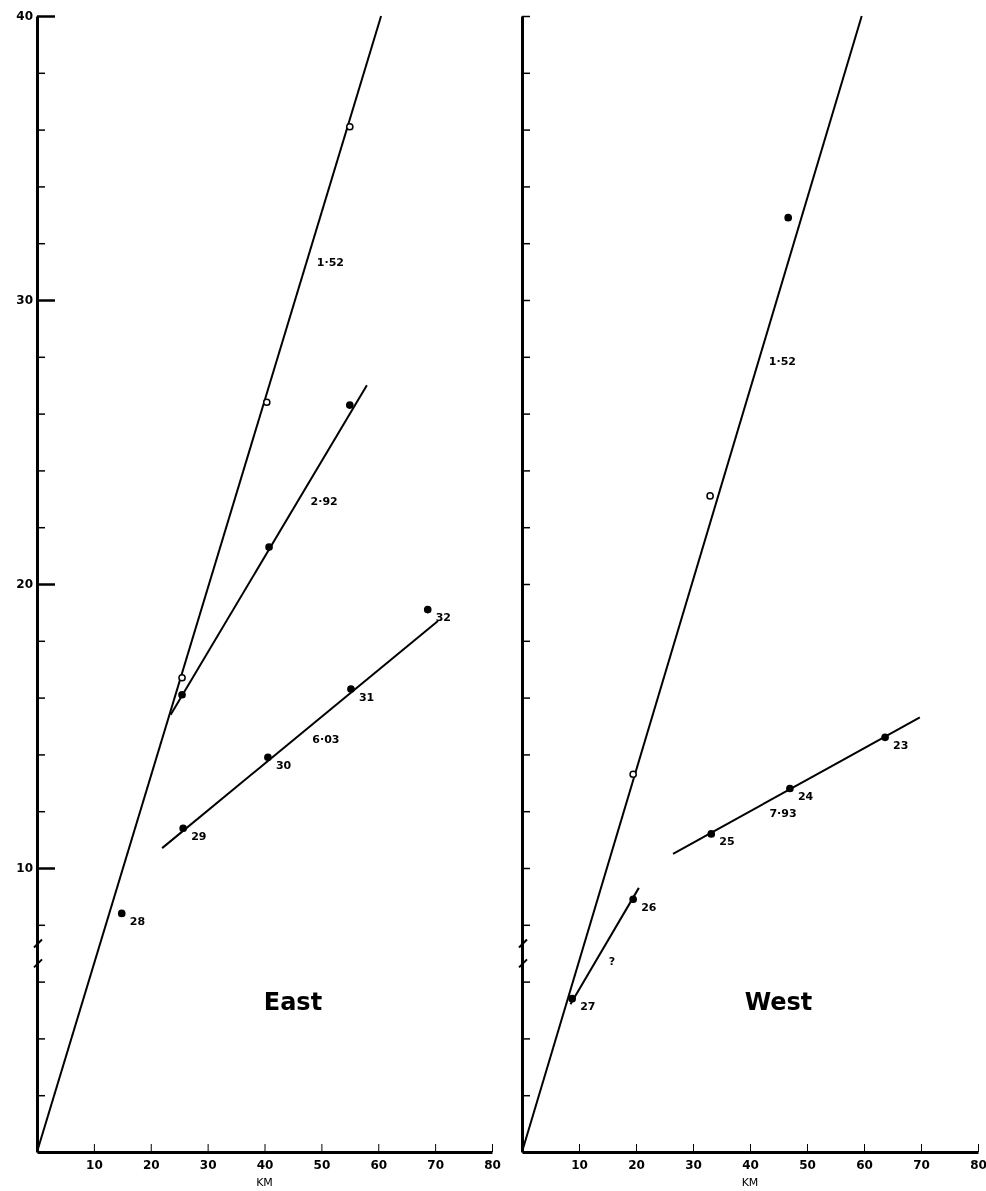 The width and height of the screenshot is (986, 1191). I want to click on y-tick-label: 10, so click(24, 868).